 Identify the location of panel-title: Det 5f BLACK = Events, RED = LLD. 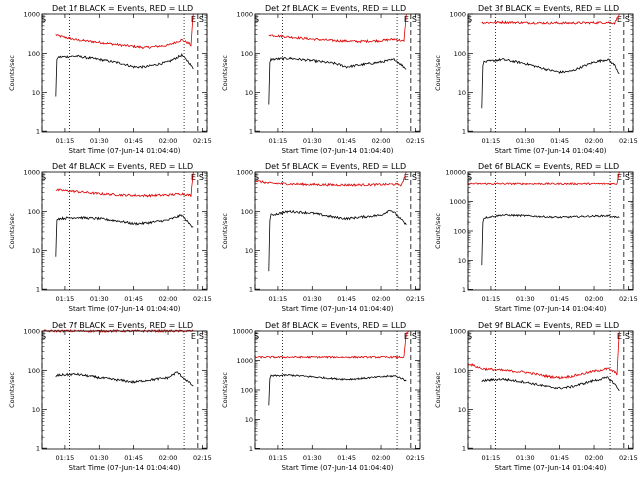
(335, 166).